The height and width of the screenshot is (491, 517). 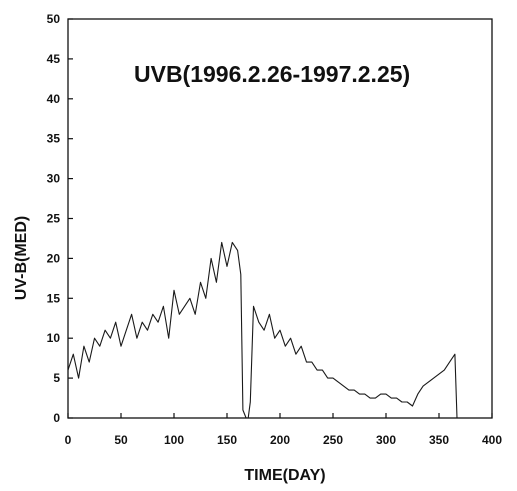 What do you see at coordinates (54, 258) in the screenshot?
I see `y-tick-label: 20` at bounding box center [54, 258].